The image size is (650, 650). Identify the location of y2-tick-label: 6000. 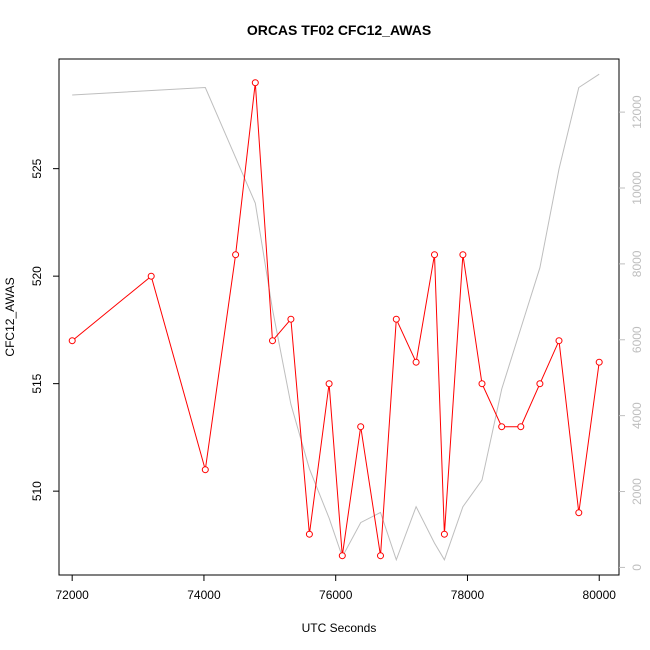
(637, 339).